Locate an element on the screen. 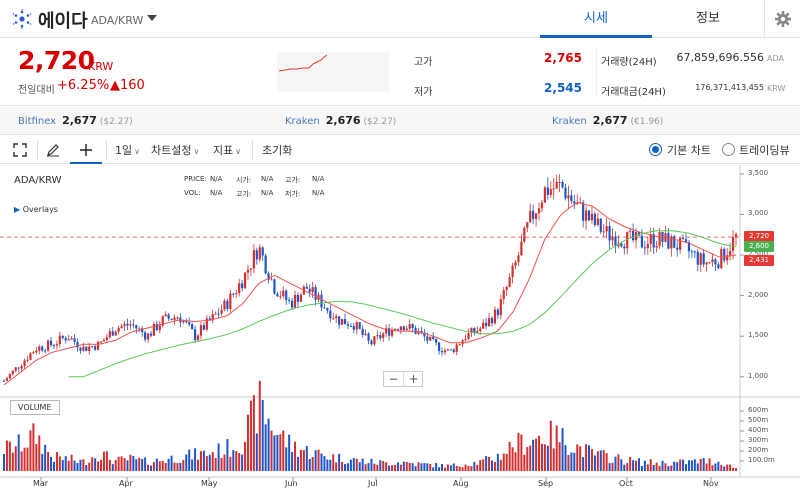 This screenshot has width=800, height=495. basic-chart-label: 기본 차트 is located at coordinates (689, 150).